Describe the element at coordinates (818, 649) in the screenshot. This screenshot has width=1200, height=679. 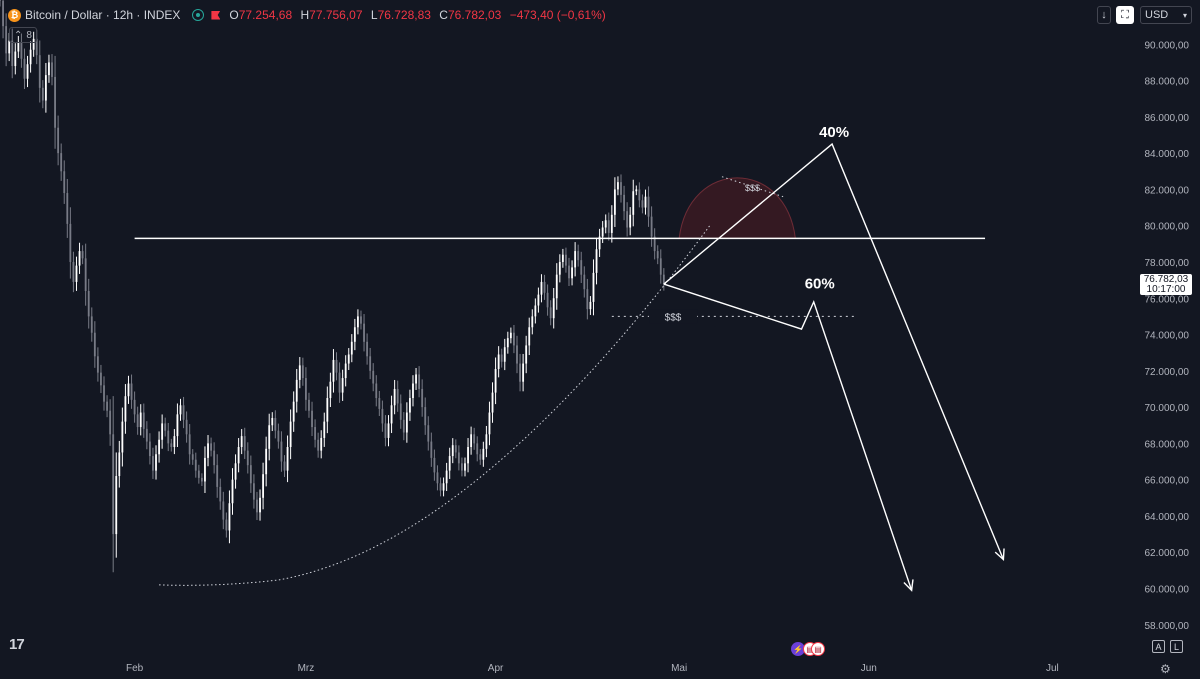
I see `us-flag-icon-2: ▤` at that location.